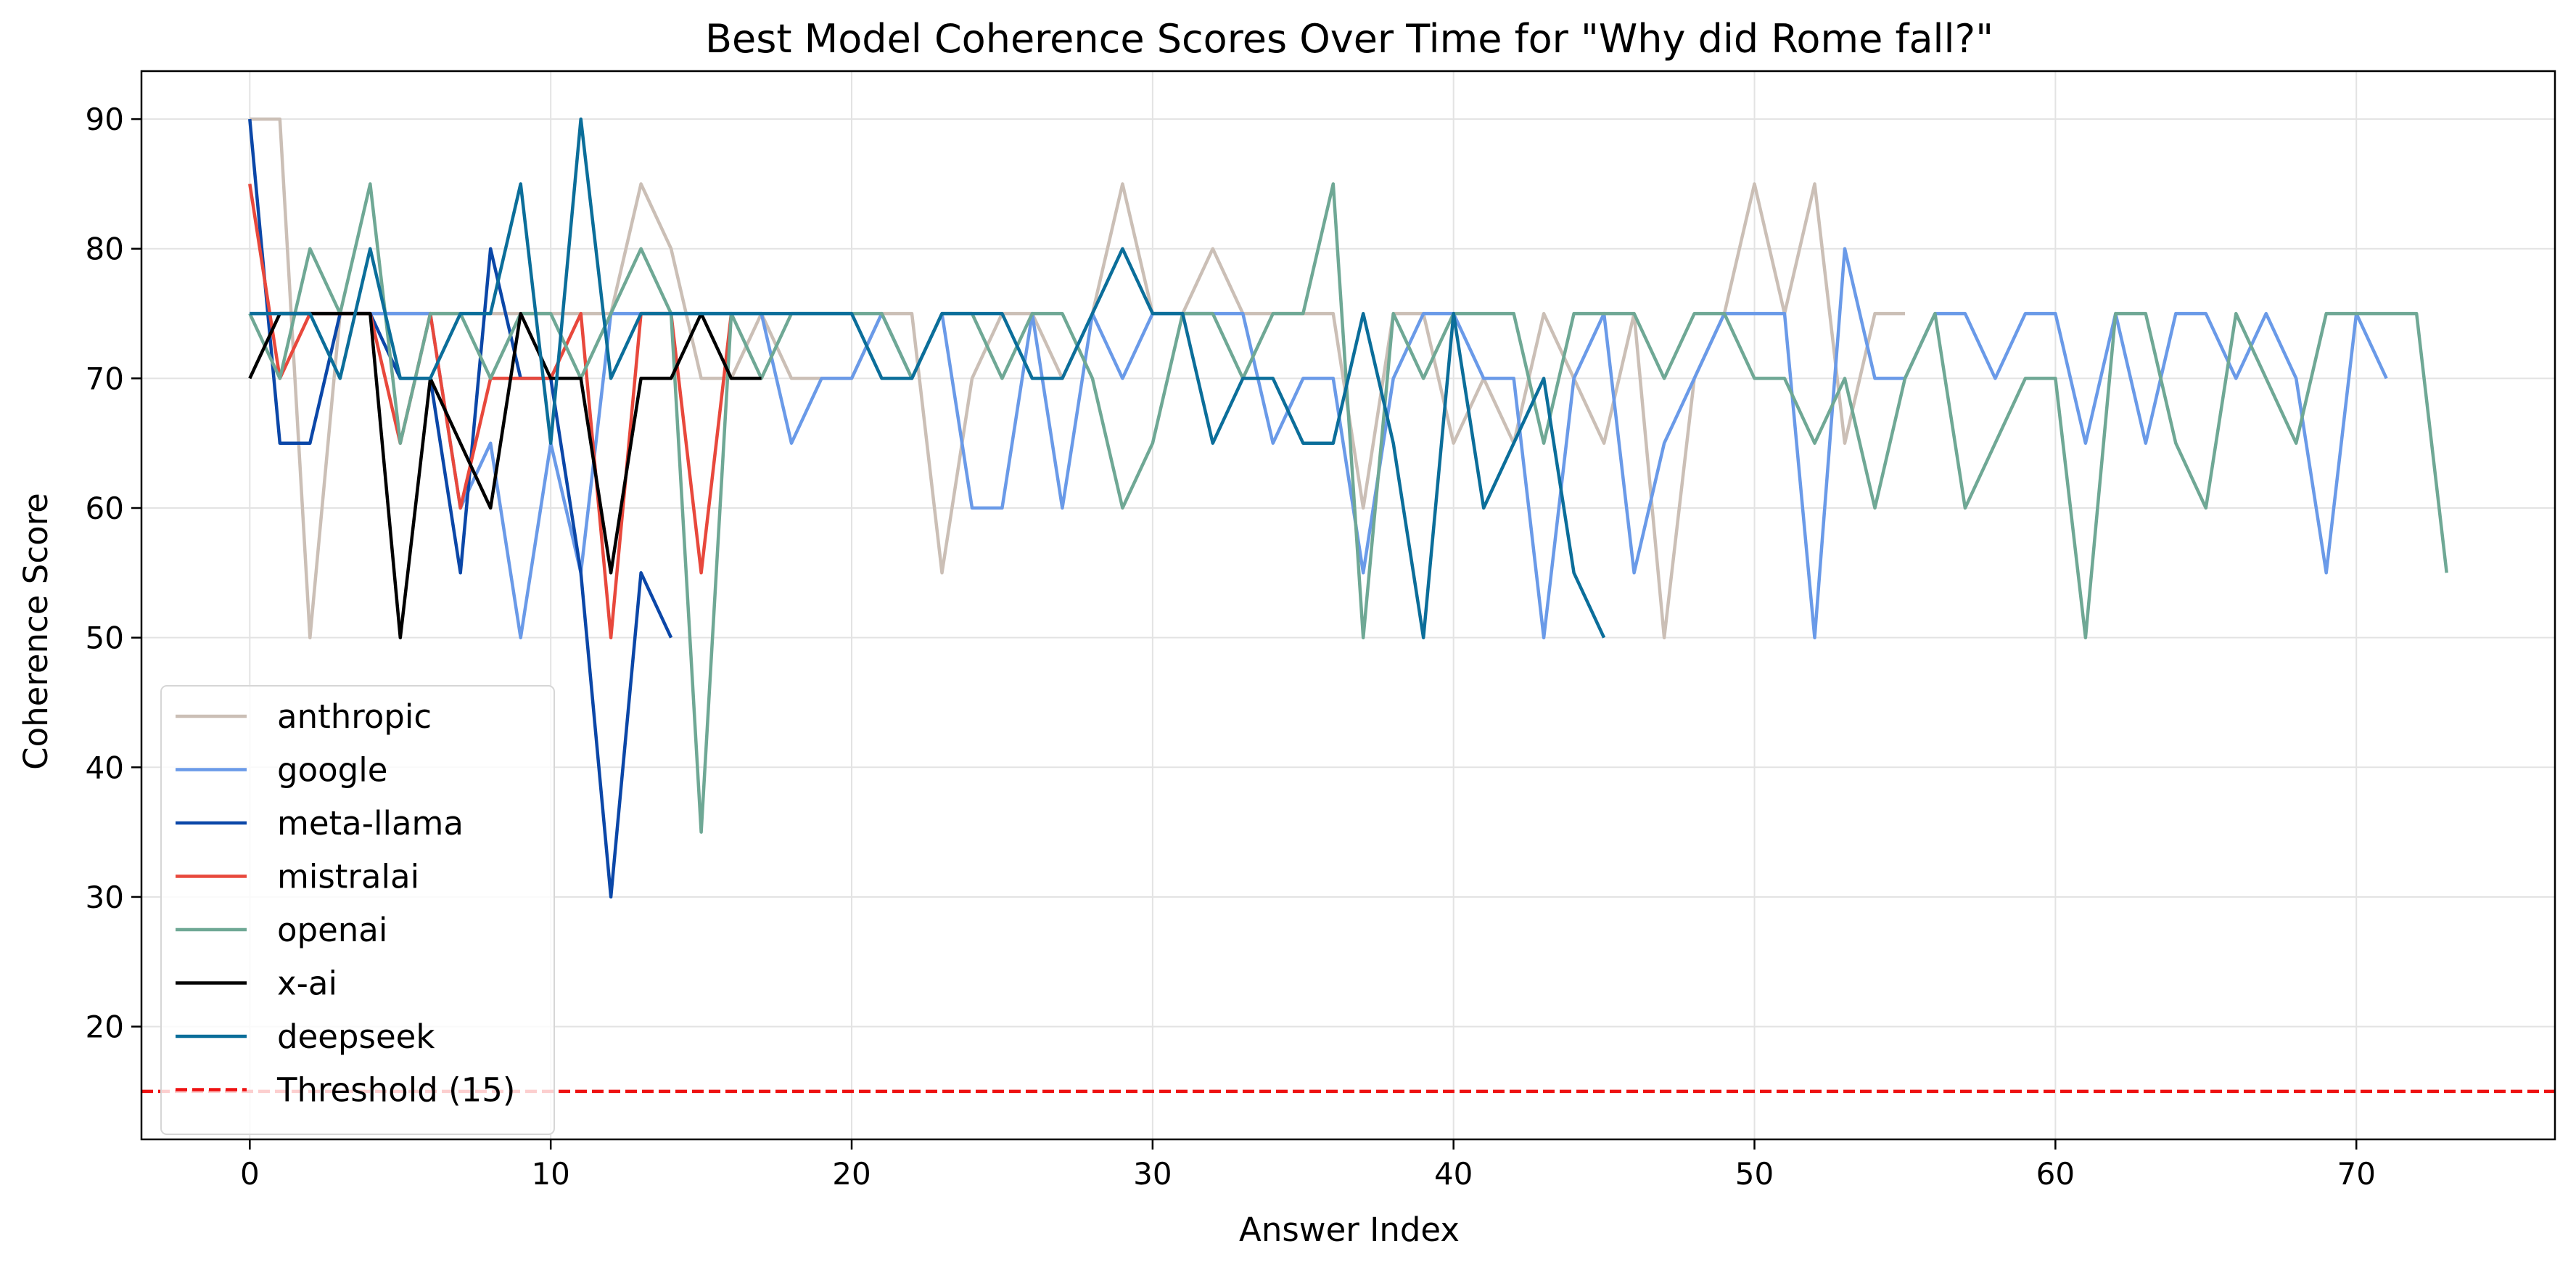  What do you see at coordinates (113, 573) in the screenshot?
I see `y-axis-ticks: 20 30 40 50 60 70 80 90` at bounding box center [113, 573].